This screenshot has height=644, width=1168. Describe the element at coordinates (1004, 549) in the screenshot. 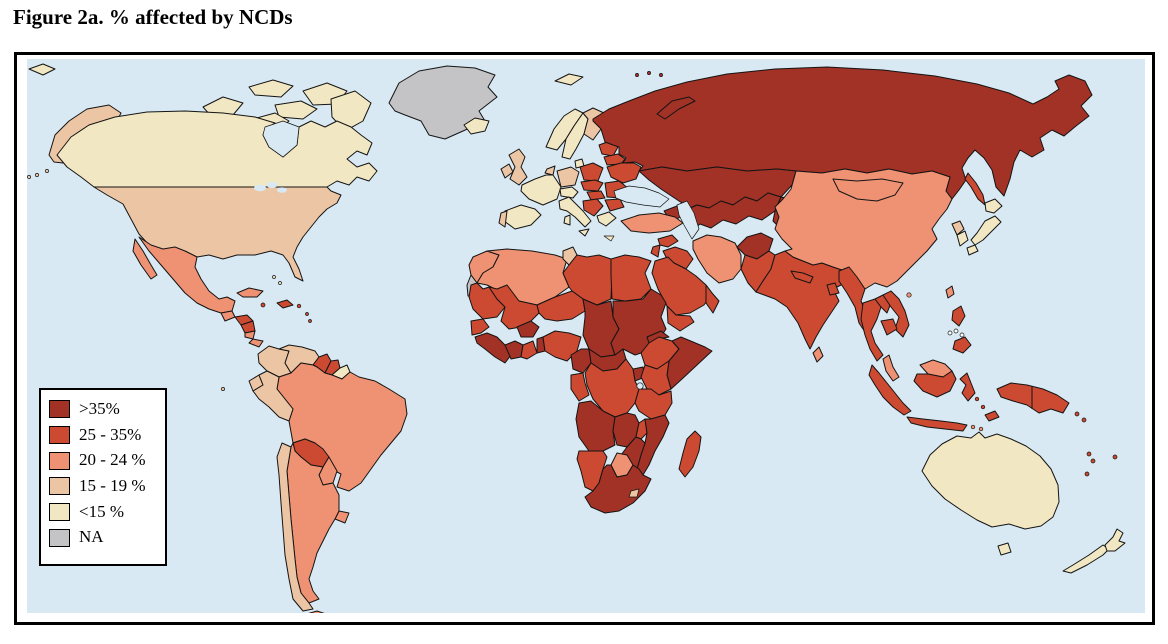

I see `tasmania` at that location.